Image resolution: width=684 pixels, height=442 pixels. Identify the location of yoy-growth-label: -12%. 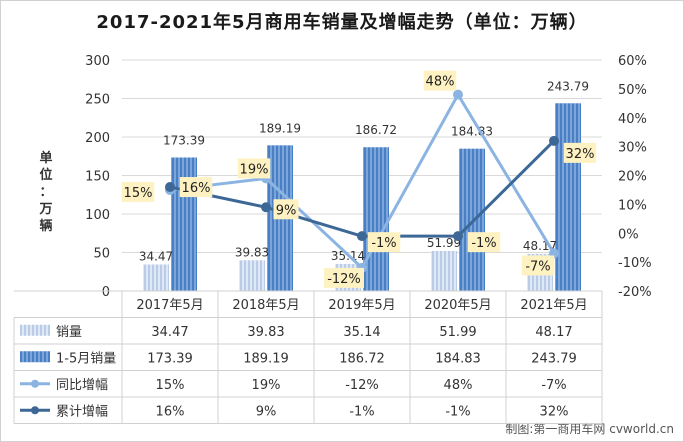
(344, 279).